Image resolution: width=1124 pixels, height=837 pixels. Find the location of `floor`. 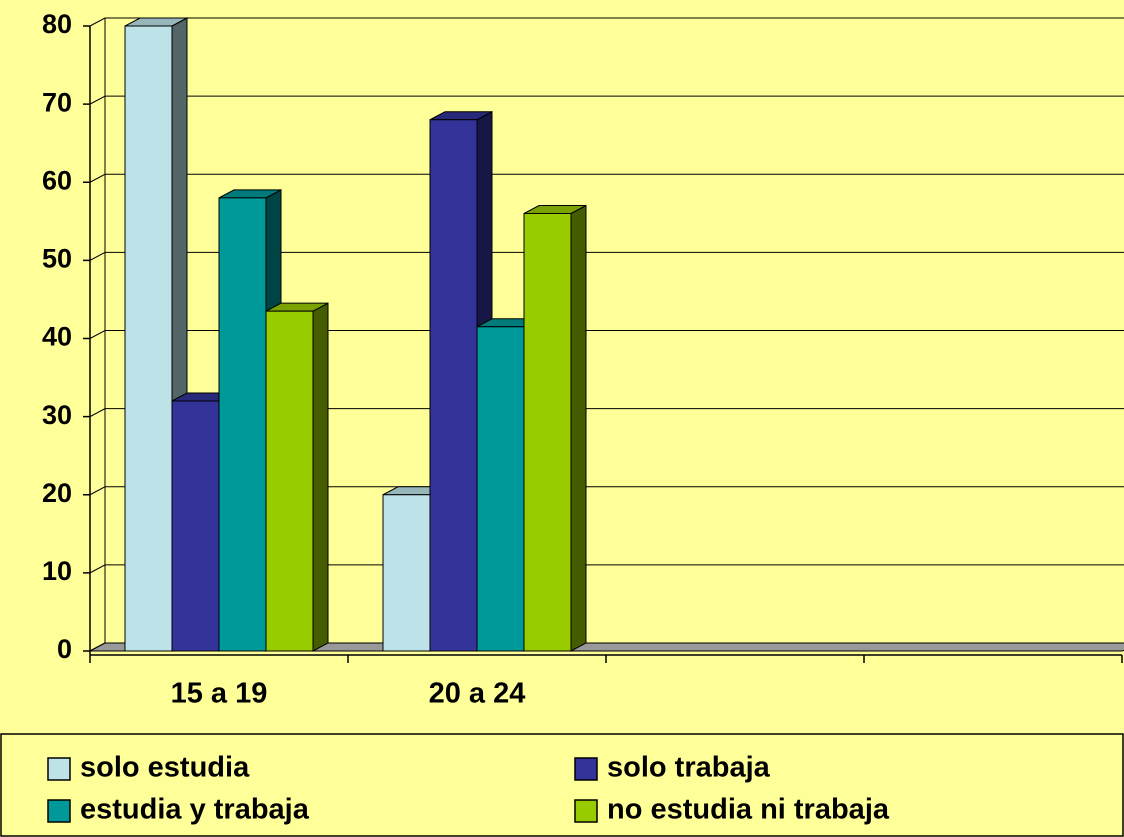

floor is located at coordinates (606, 647).